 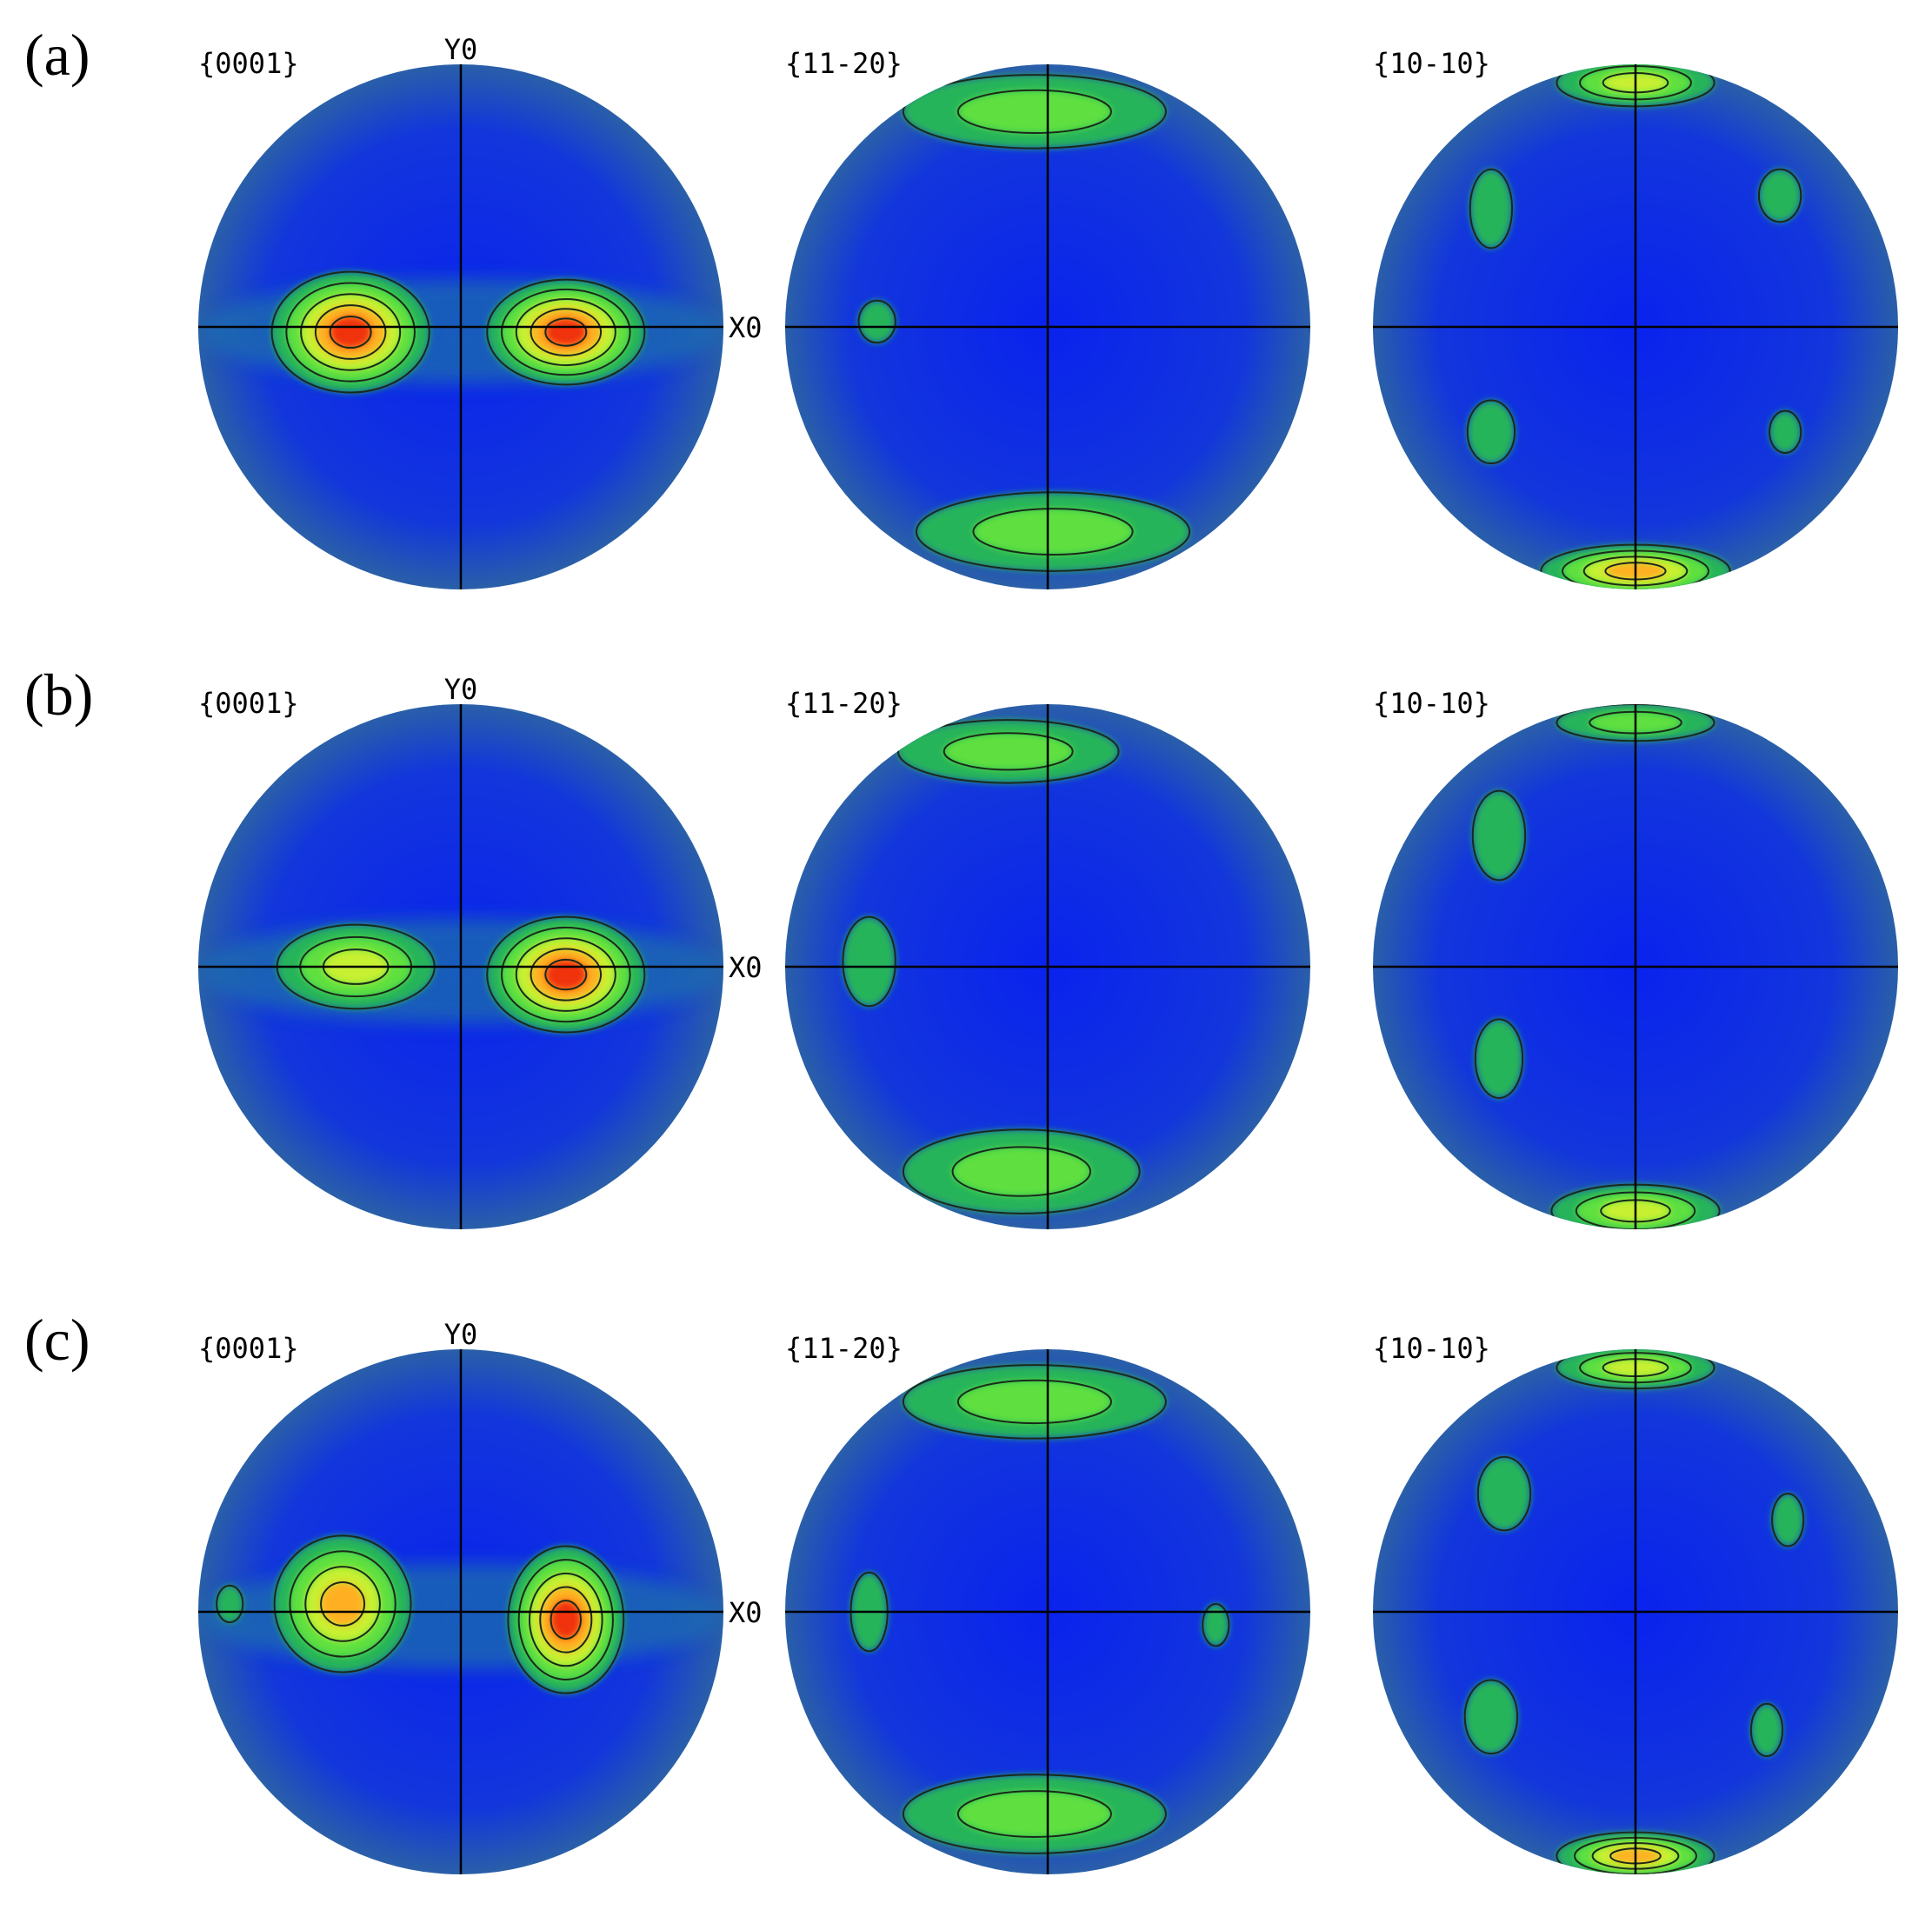 I want to click on panel-label: (c), so click(x=57, y=1340).